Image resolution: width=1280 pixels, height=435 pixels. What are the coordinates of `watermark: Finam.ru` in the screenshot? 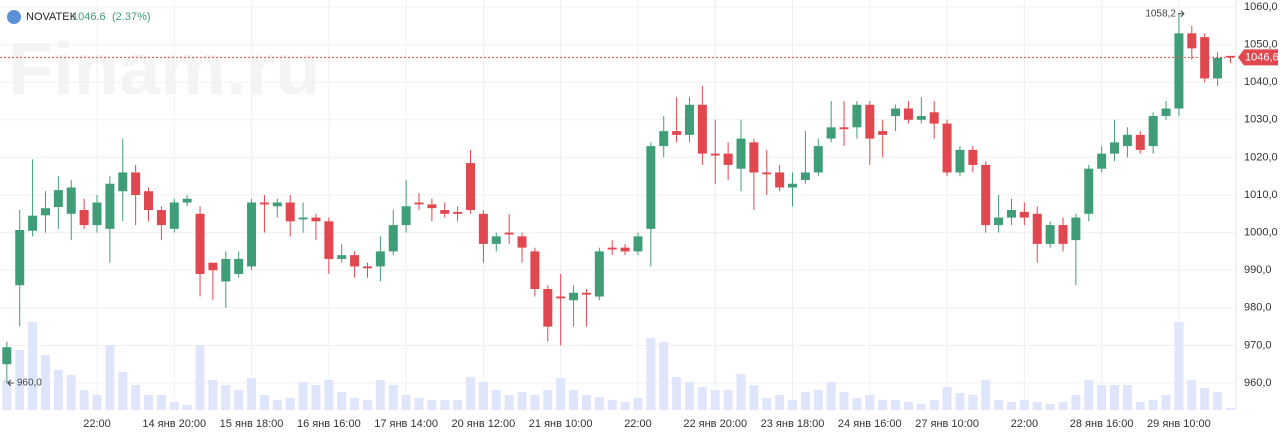 It's located at (164, 69).